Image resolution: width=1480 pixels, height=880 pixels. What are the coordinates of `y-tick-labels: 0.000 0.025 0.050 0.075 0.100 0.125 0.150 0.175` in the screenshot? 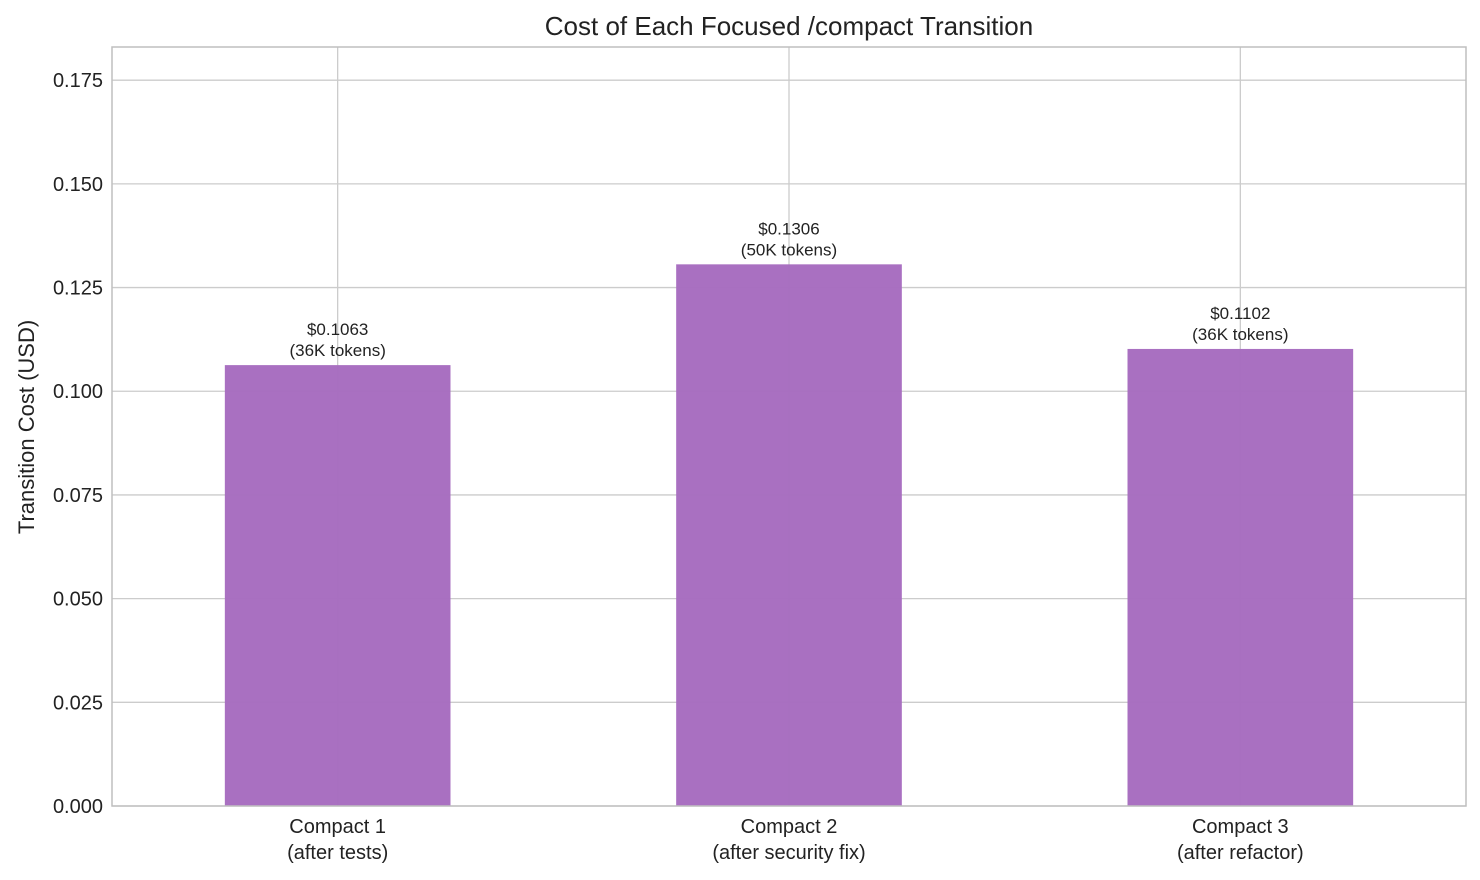 It's located at (78, 444).